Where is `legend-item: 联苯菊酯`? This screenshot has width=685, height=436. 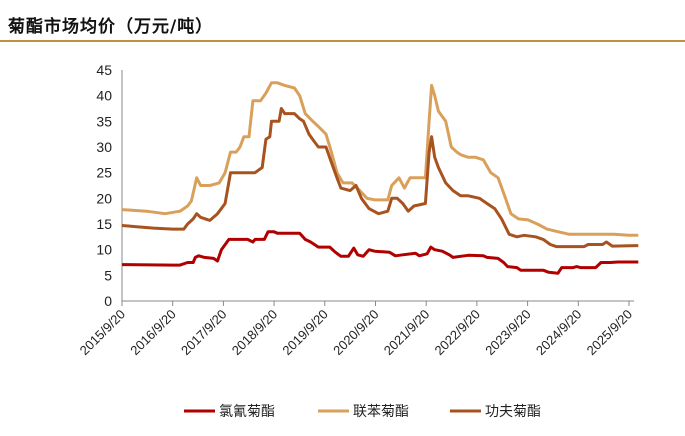
legend-item: 联苯菊酯 is located at coordinates (363, 411).